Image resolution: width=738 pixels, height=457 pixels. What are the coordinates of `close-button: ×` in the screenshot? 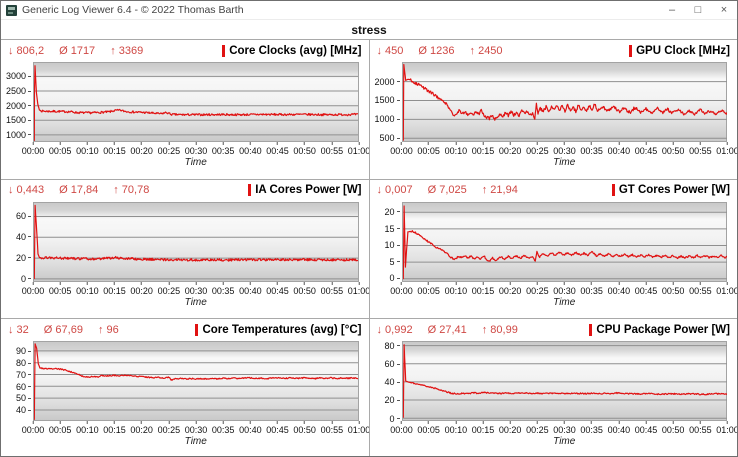 It's located at (724, 10).